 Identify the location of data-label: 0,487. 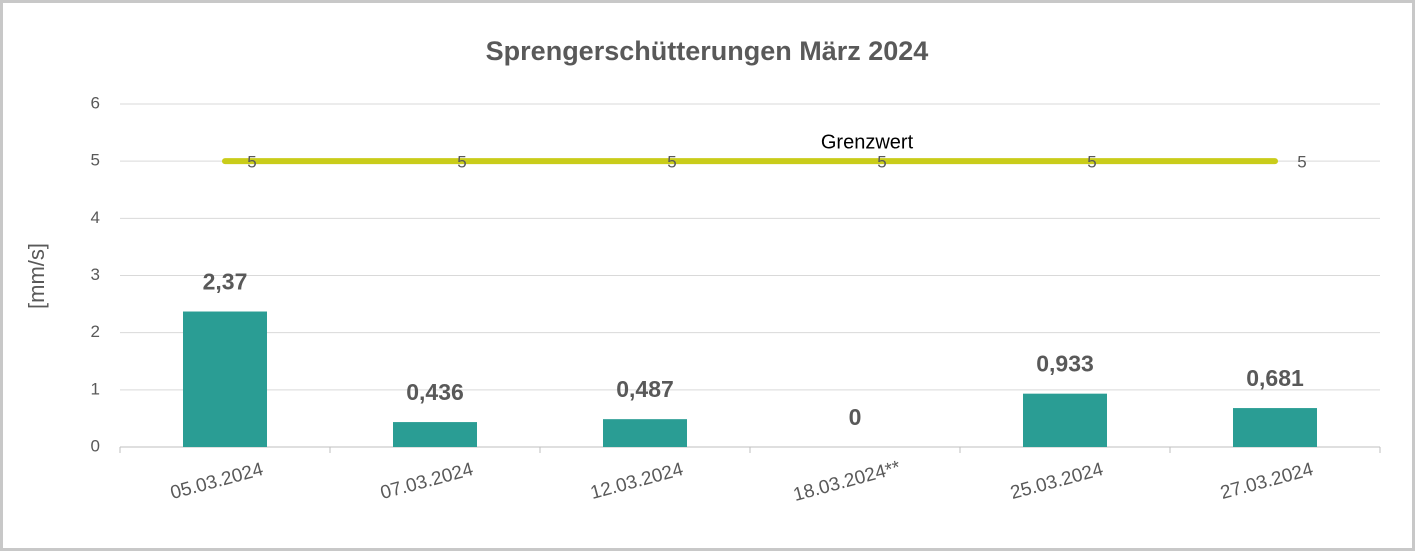
(645, 389).